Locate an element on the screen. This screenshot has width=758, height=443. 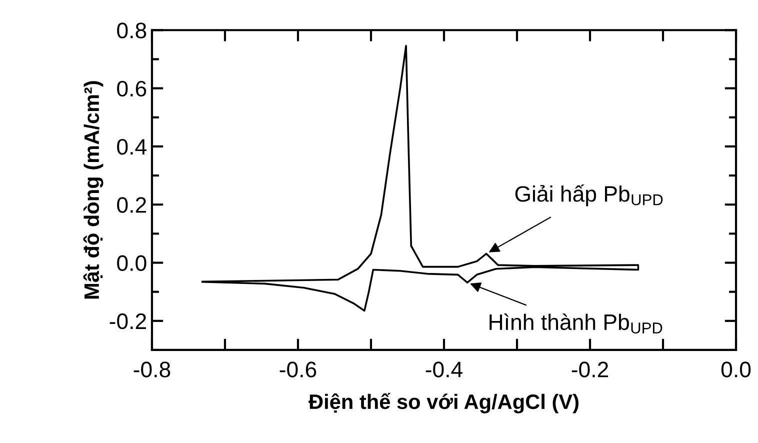
annotation: Giải hấp Pb$_{UPD}$ is located at coordinates (589, 195).